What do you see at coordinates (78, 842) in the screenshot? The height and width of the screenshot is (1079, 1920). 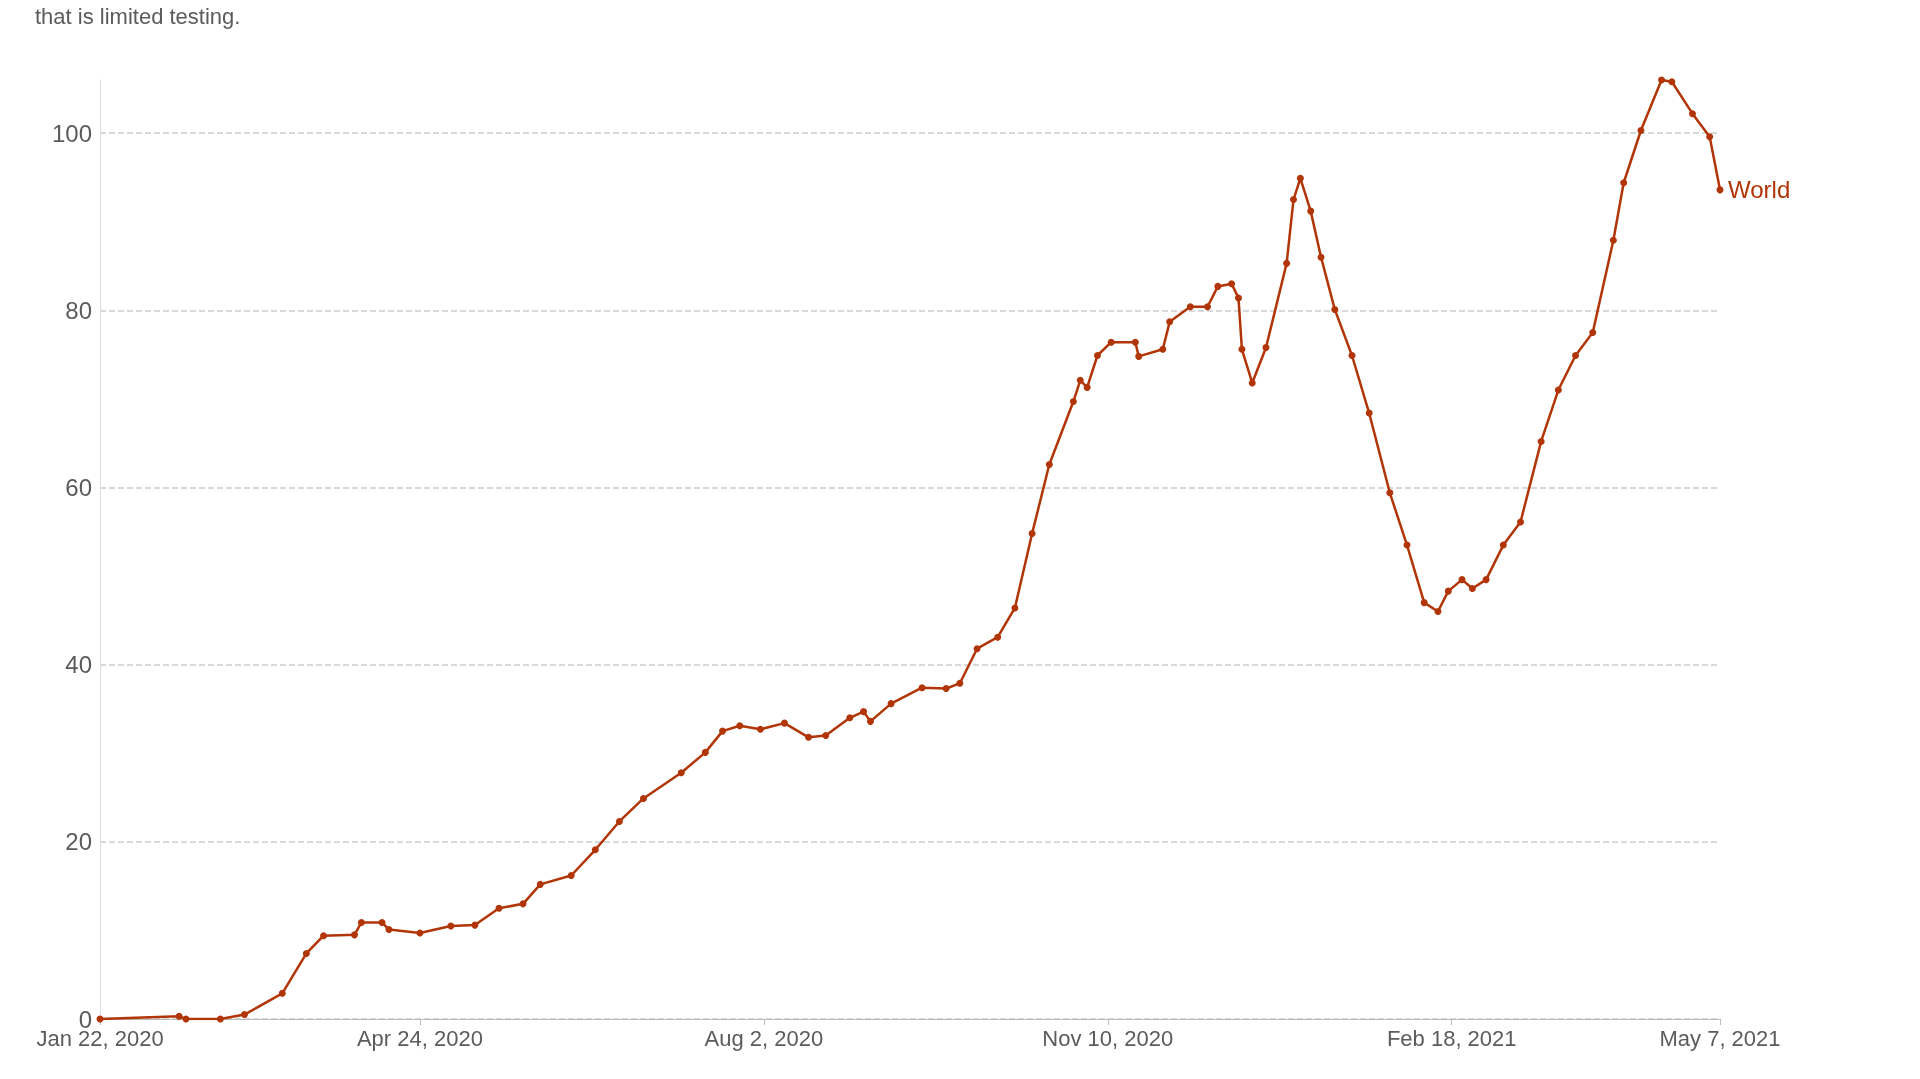 I see `y-tick-label: 20` at bounding box center [78, 842].